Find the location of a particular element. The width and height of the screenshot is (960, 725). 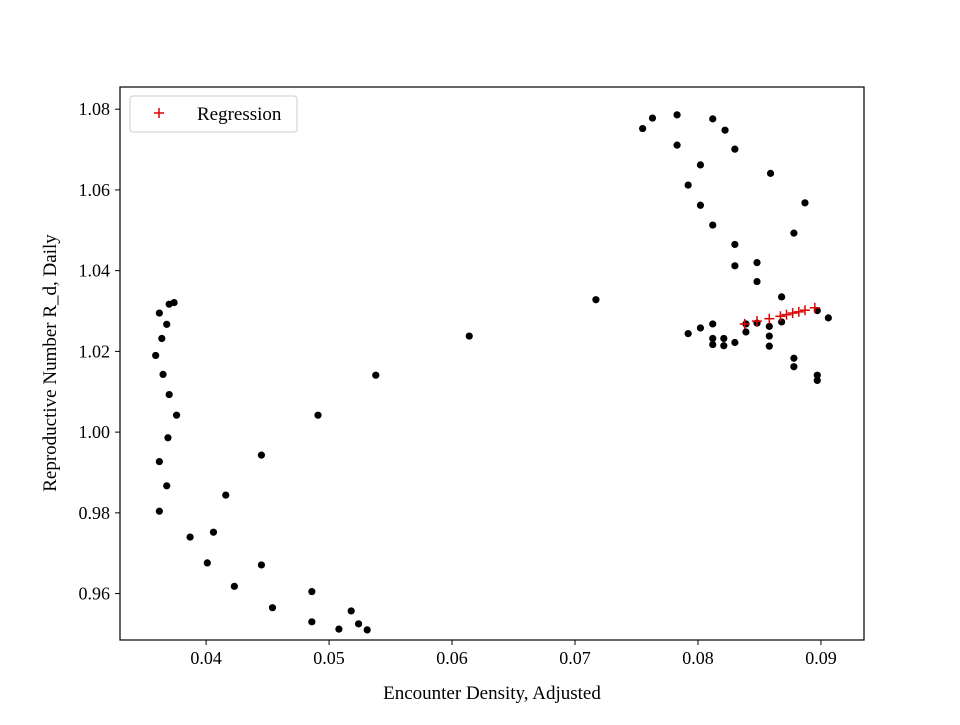

x-tick-label: 0.06 is located at coordinates (452, 658).